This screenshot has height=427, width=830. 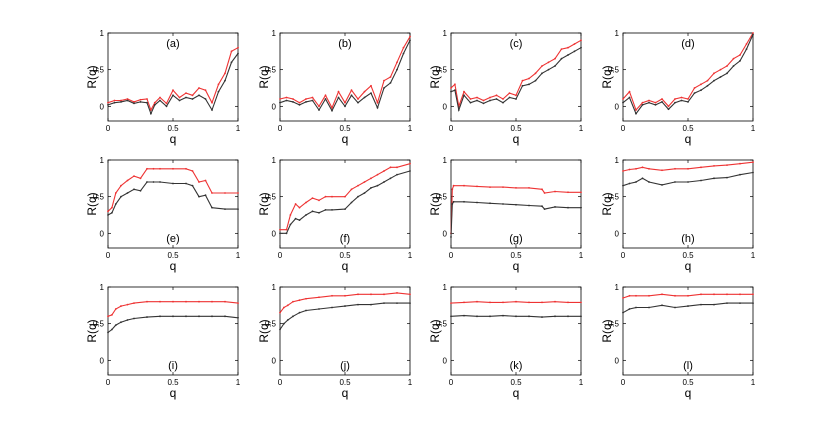 What do you see at coordinates (344, 44) in the screenshot?
I see `panel-label: (b)` at bounding box center [344, 44].